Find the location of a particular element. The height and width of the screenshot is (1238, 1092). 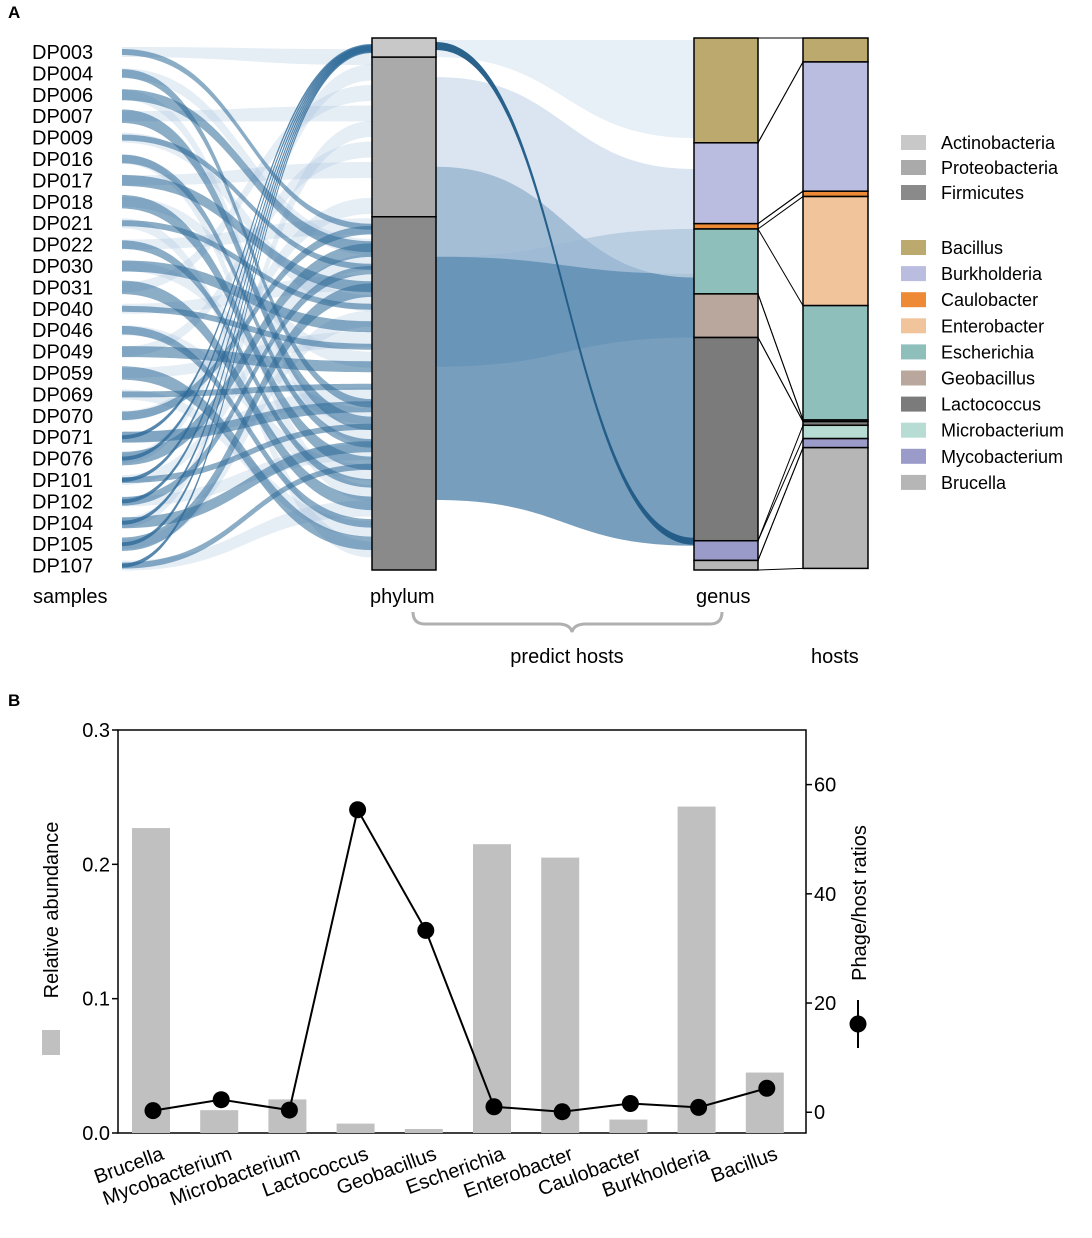

genus-segment-burkholderia is located at coordinates (726, 183).